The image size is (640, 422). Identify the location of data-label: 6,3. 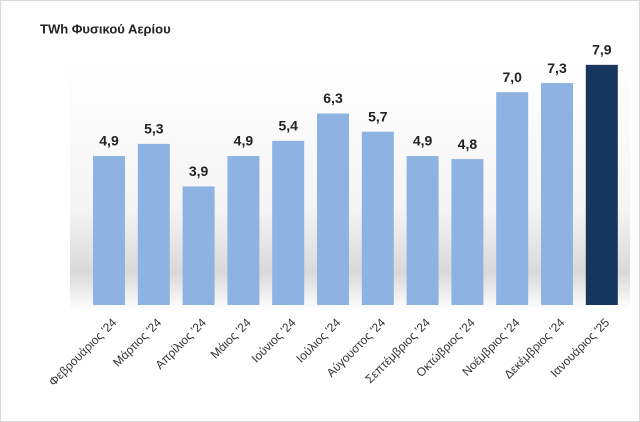
(333, 98).